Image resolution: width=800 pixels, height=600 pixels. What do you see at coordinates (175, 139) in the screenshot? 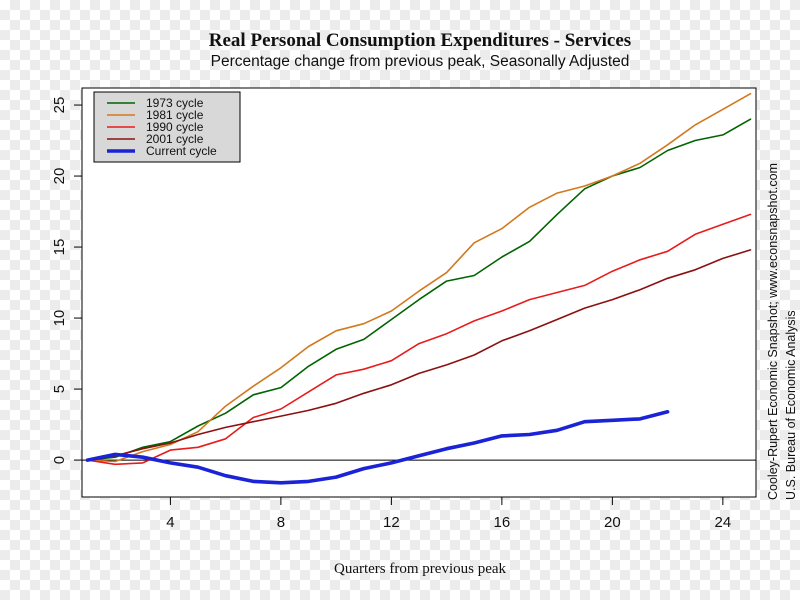
I see `legend-label: 2001 cycle` at bounding box center [175, 139].